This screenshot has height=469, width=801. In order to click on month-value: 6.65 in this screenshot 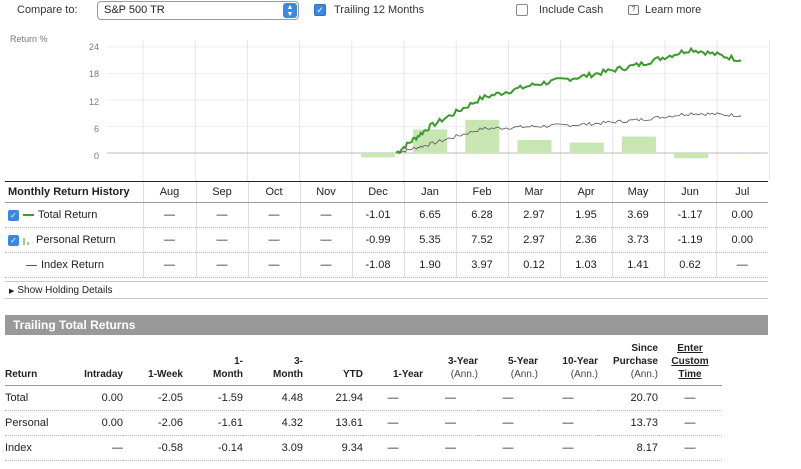, I will do `click(429, 215)`.